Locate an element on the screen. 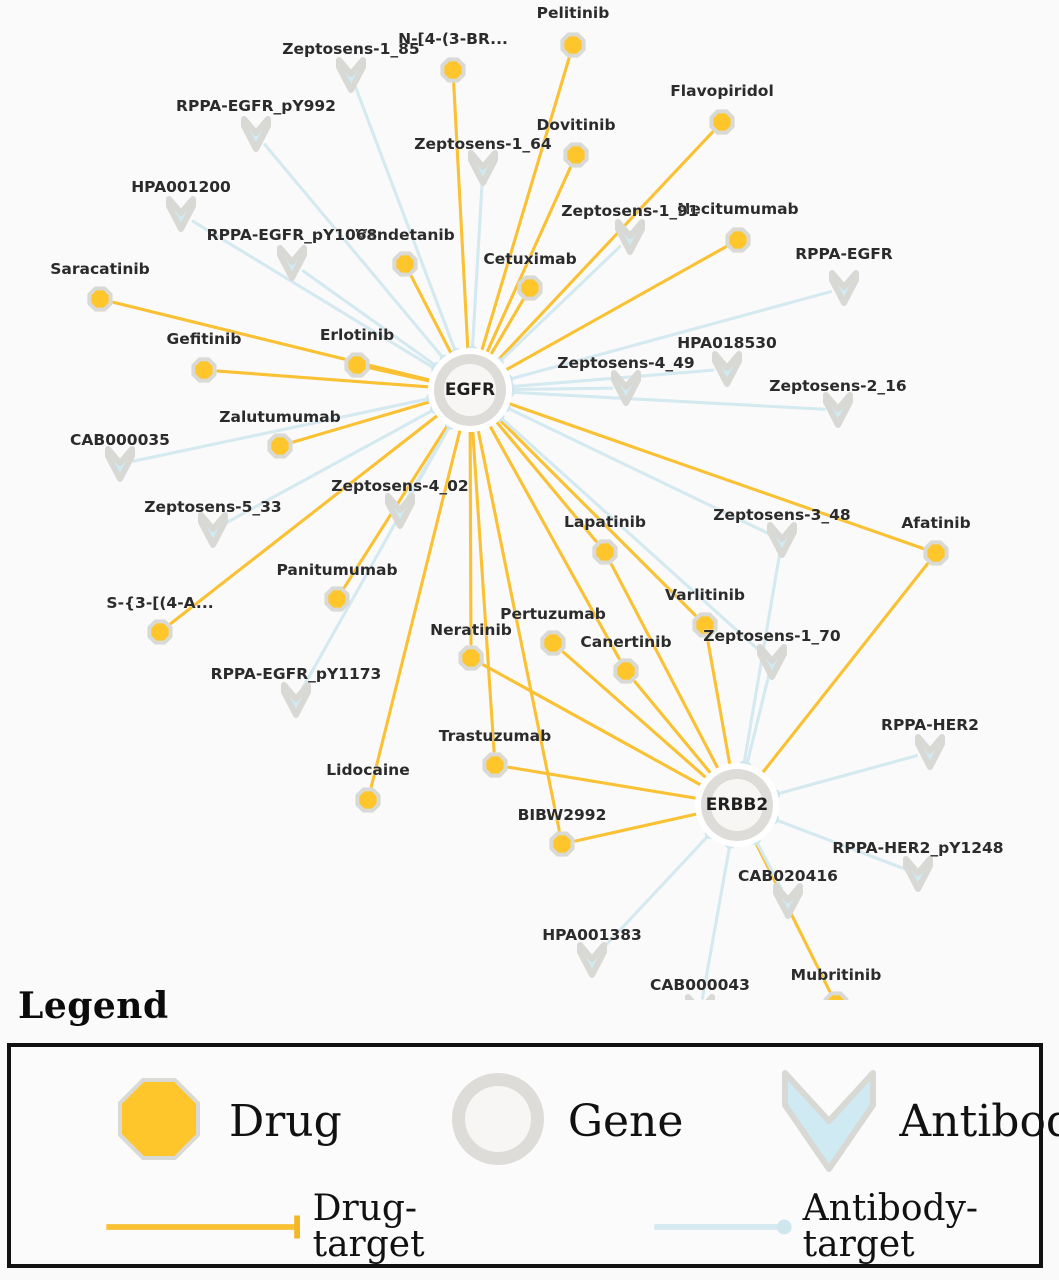 Image resolution: width=1059 pixels, height=1280 pixels. node-antibody-cab000035 is located at coordinates (120, 464).